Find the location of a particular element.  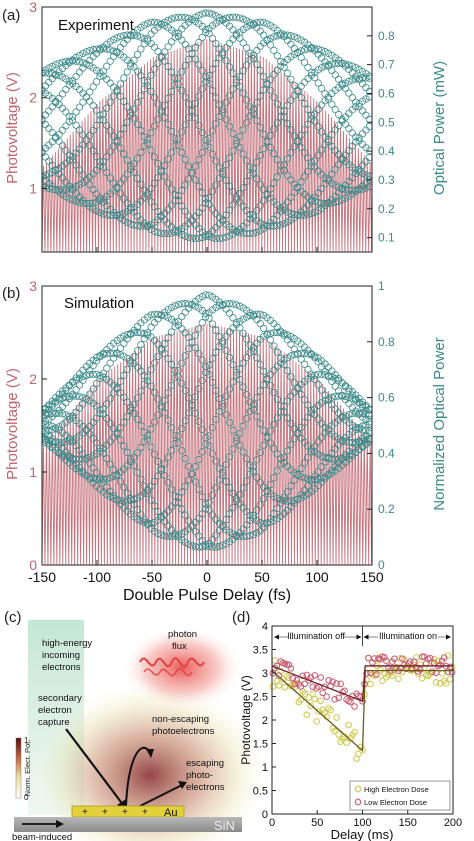

b-x-tick-label: -100 is located at coordinates (97, 577).